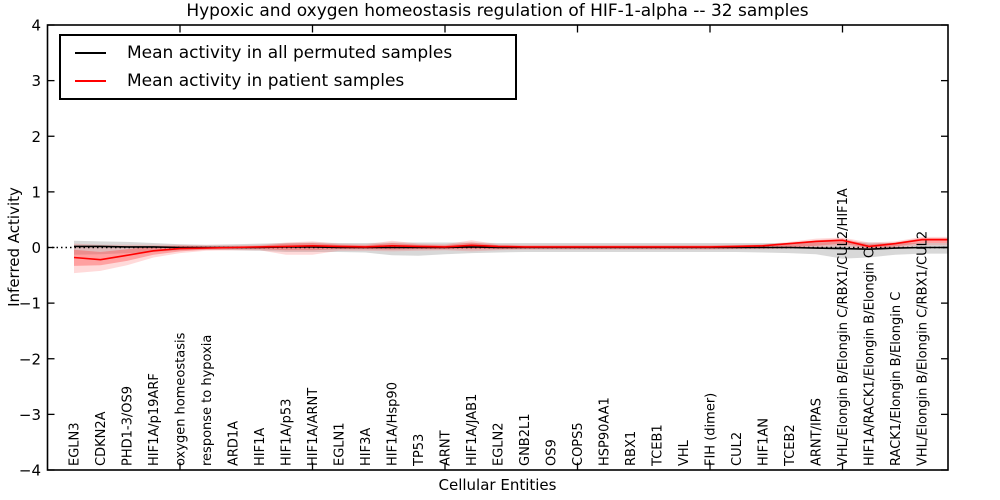  What do you see at coordinates (36, 81) in the screenshot?
I see `y-tick-label: 3` at bounding box center [36, 81].